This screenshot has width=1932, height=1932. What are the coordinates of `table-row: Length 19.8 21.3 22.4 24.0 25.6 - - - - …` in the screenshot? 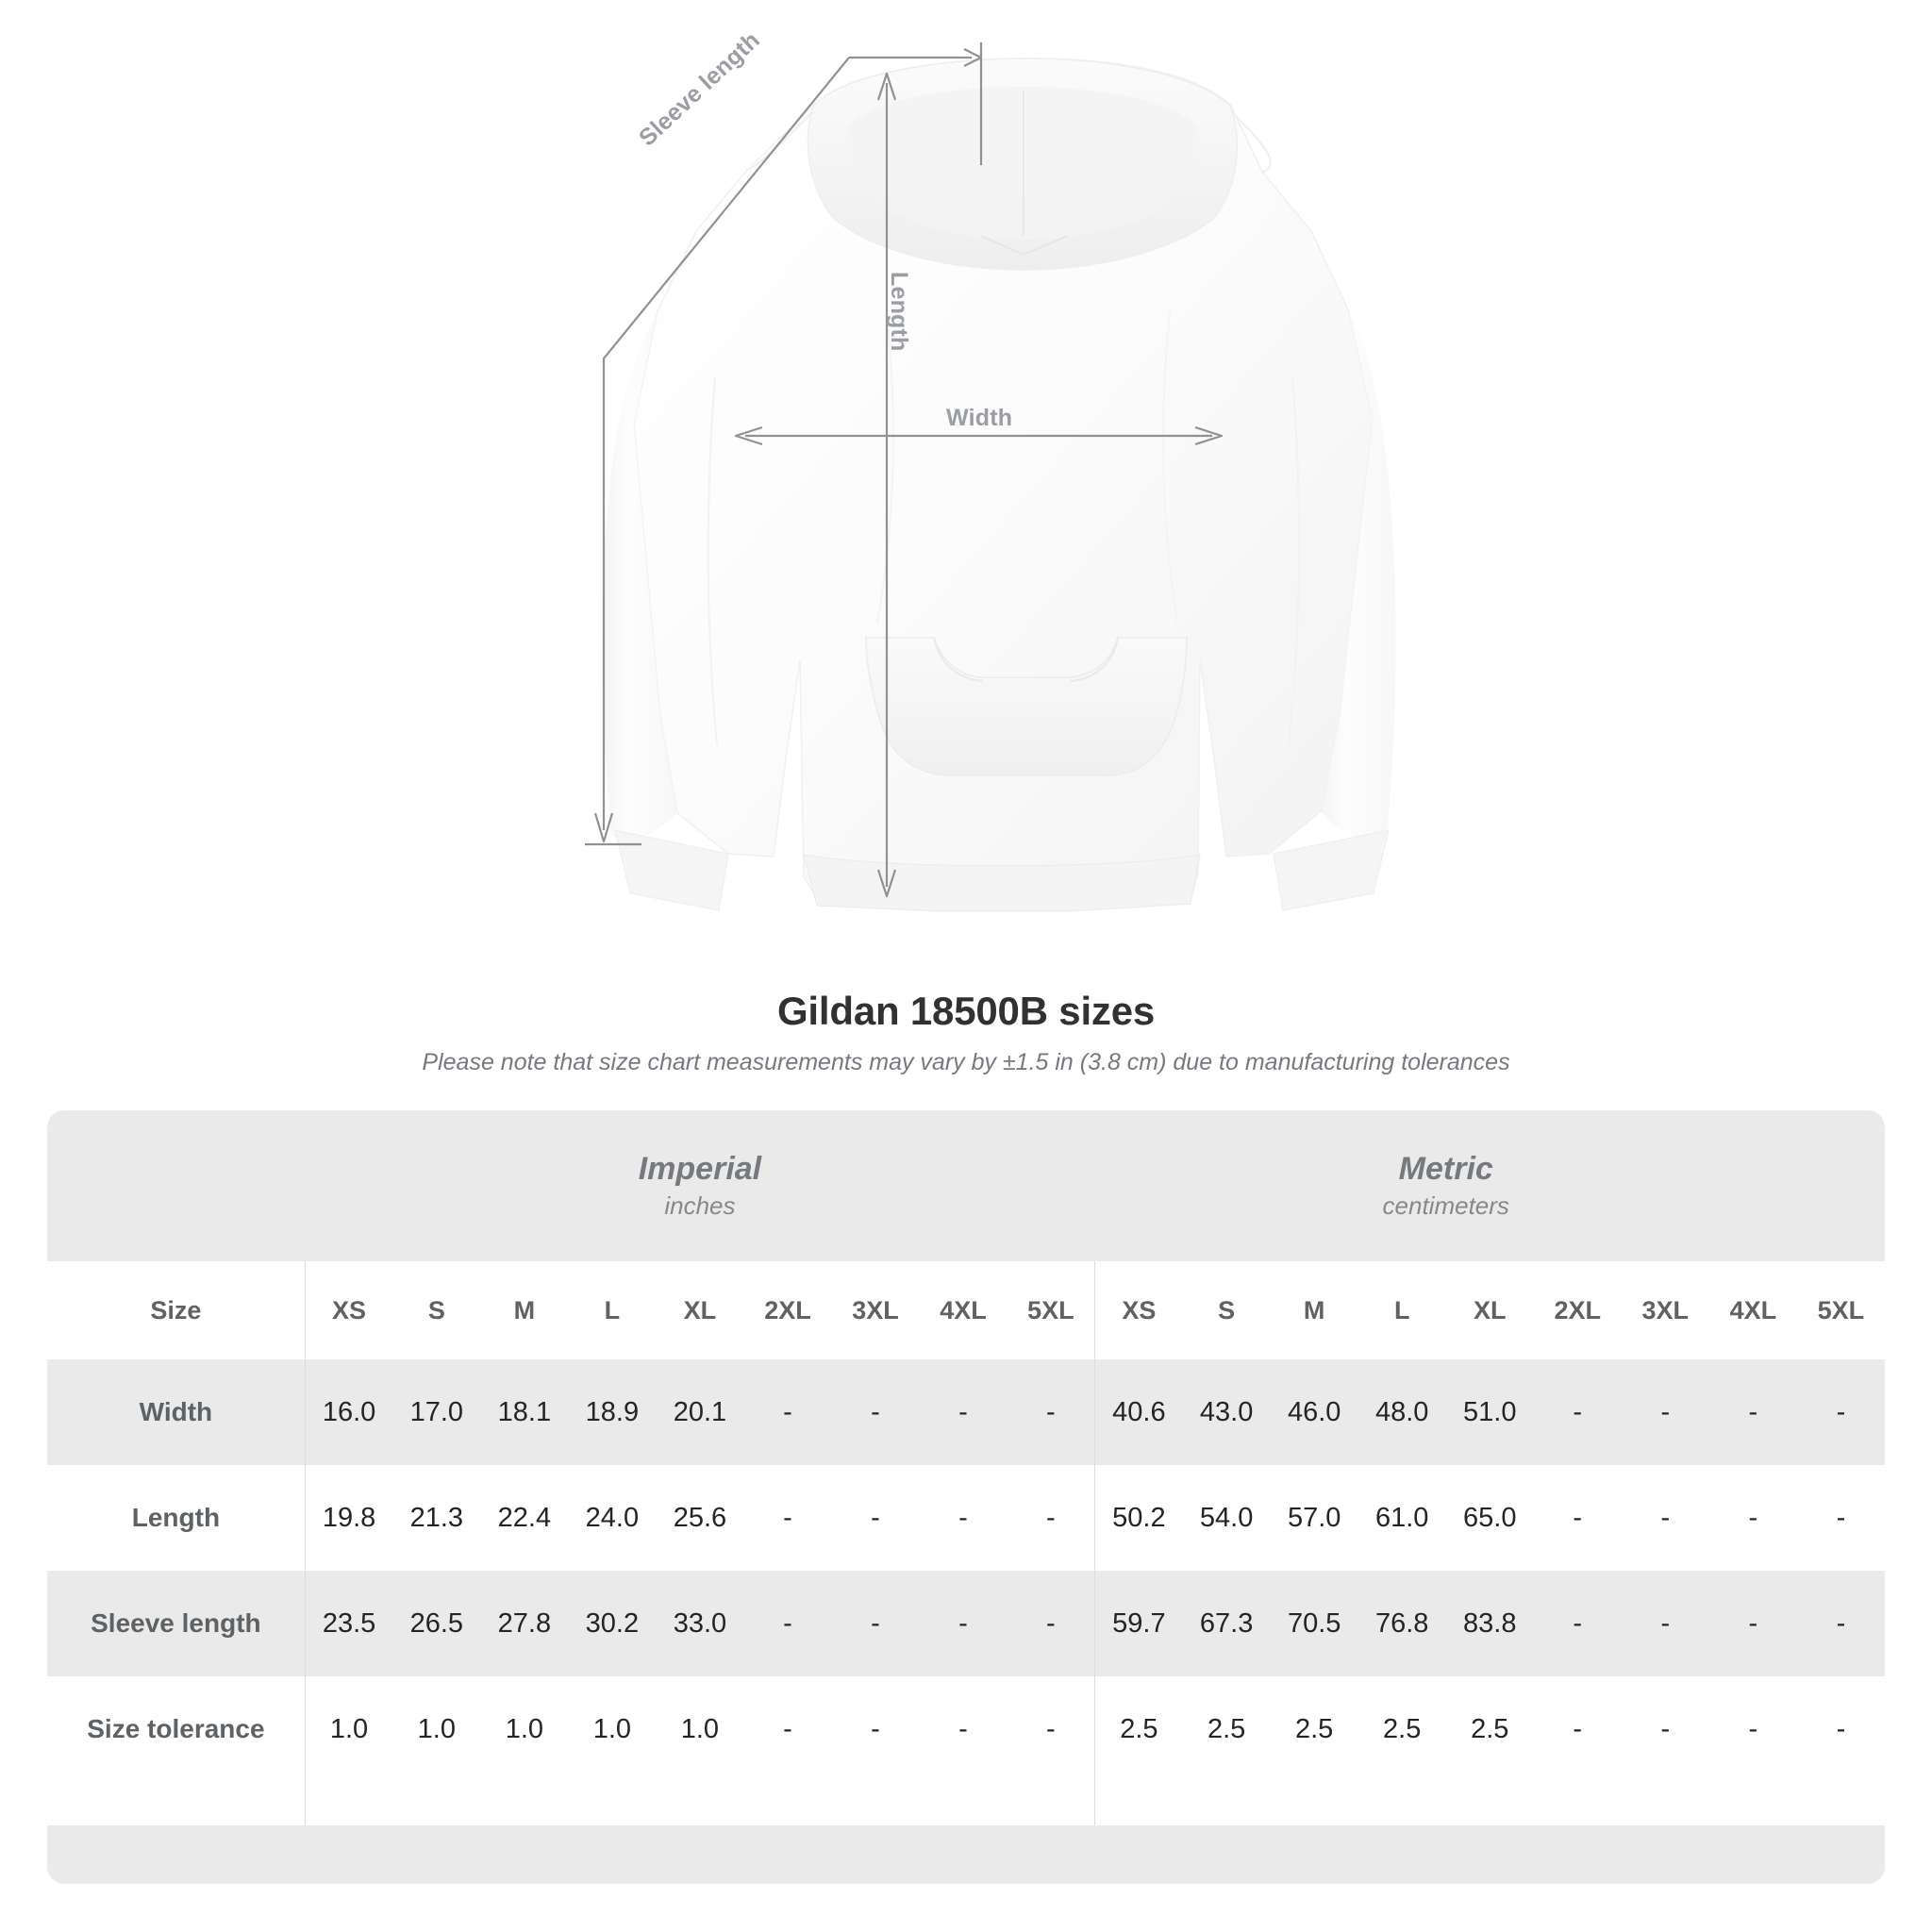 It's located at (966, 1518).